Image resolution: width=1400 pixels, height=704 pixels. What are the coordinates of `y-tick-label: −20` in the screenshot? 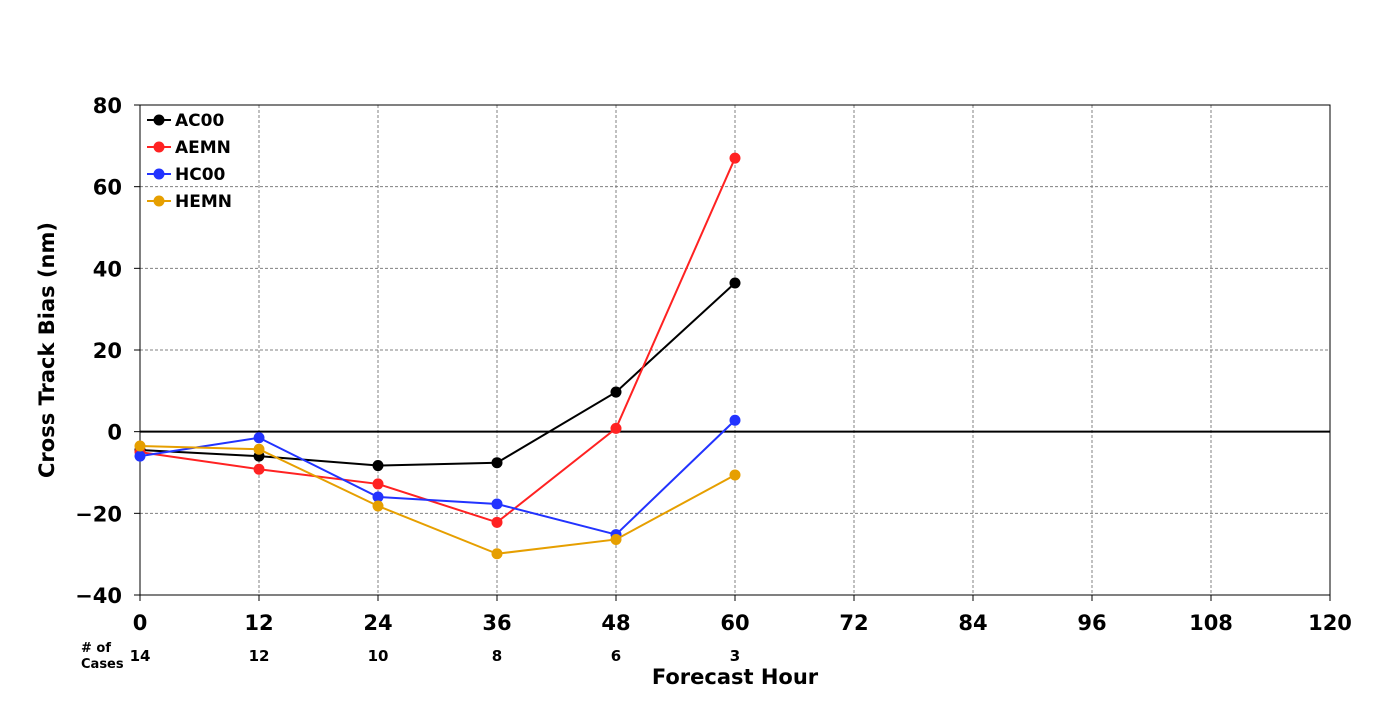 It's located at (98, 514).